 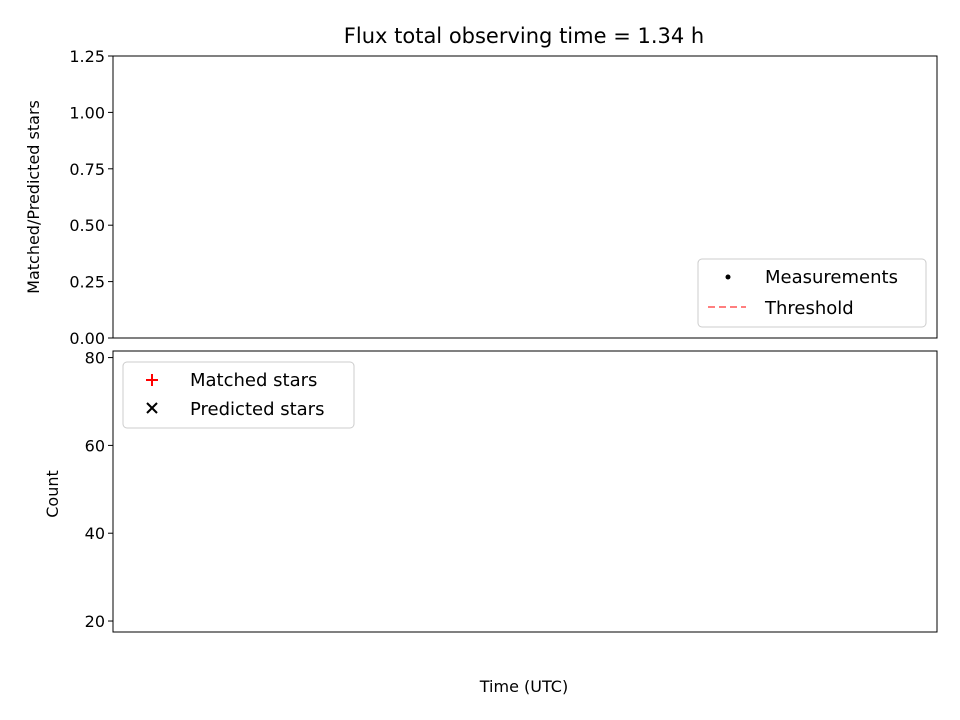 What do you see at coordinates (87, 169) in the screenshot?
I see `top-ytick-label: 0.75` at bounding box center [87, 169].